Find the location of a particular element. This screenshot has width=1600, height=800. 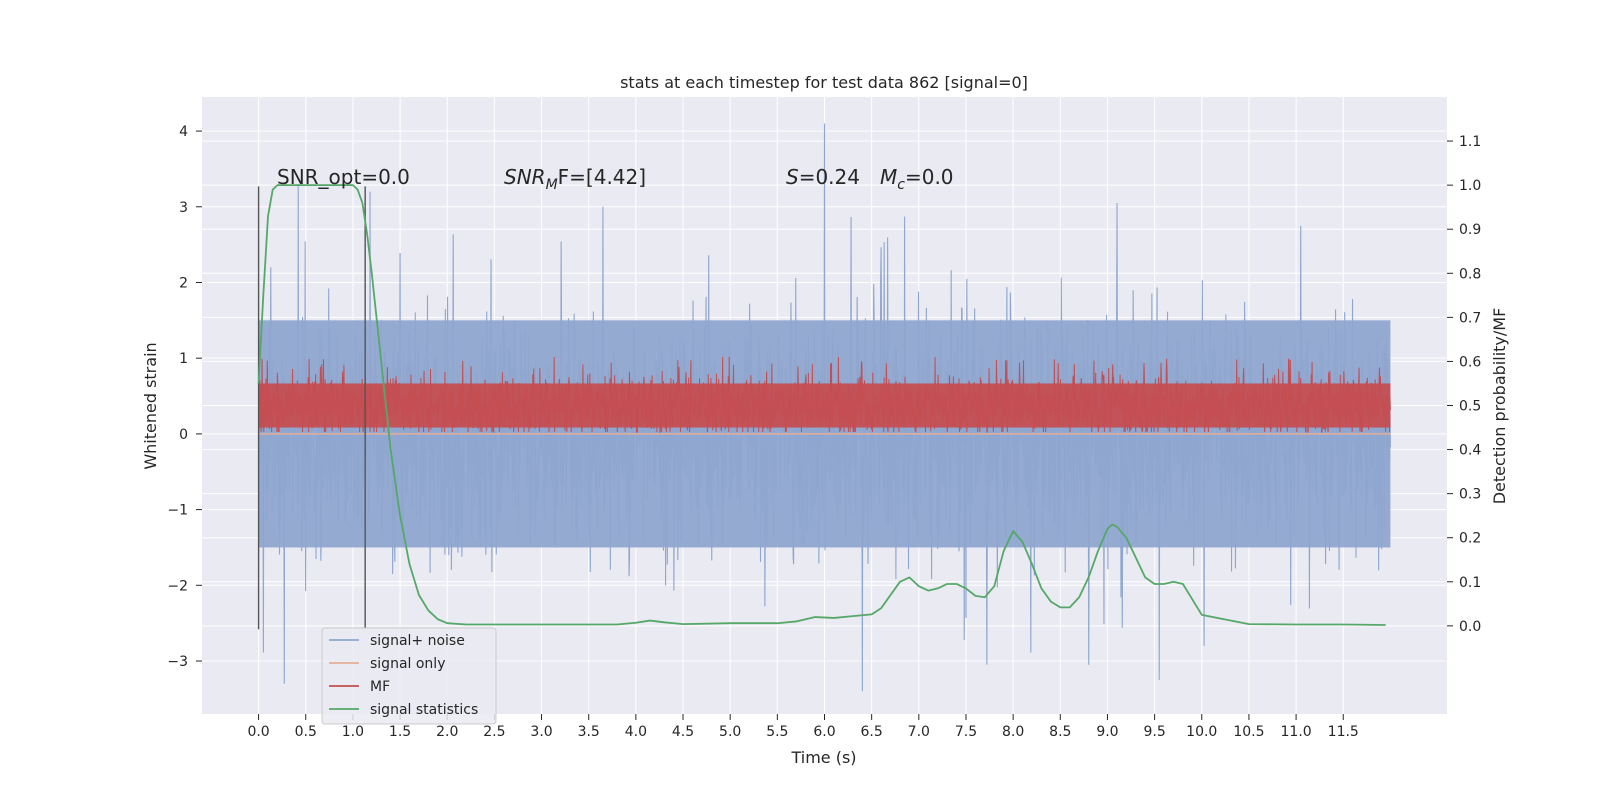

y-left-tick-label: −2 is located at coordinates (177, 586).